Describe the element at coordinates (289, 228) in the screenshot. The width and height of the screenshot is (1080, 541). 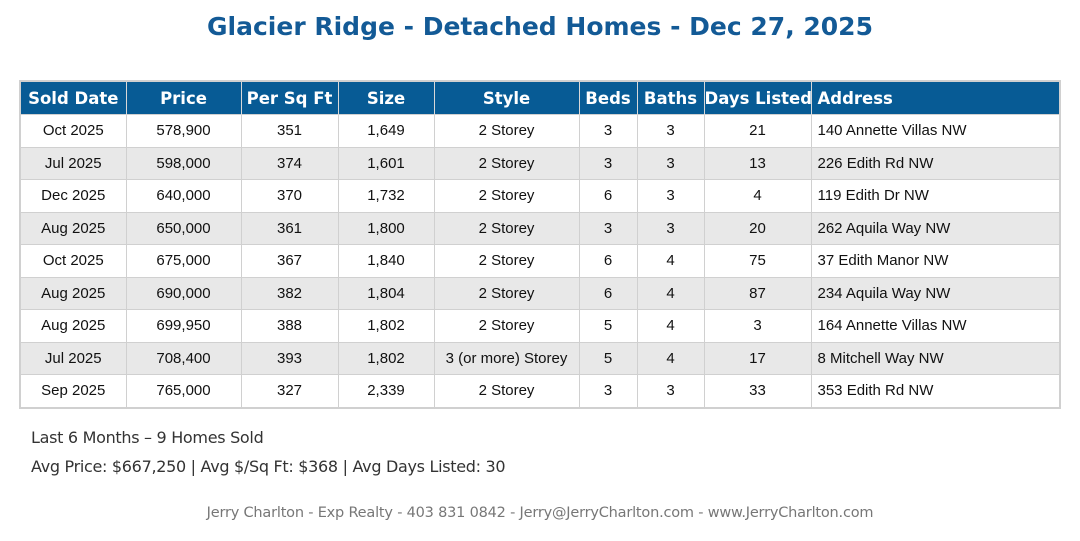
I see `table-cell: 361` at that location.